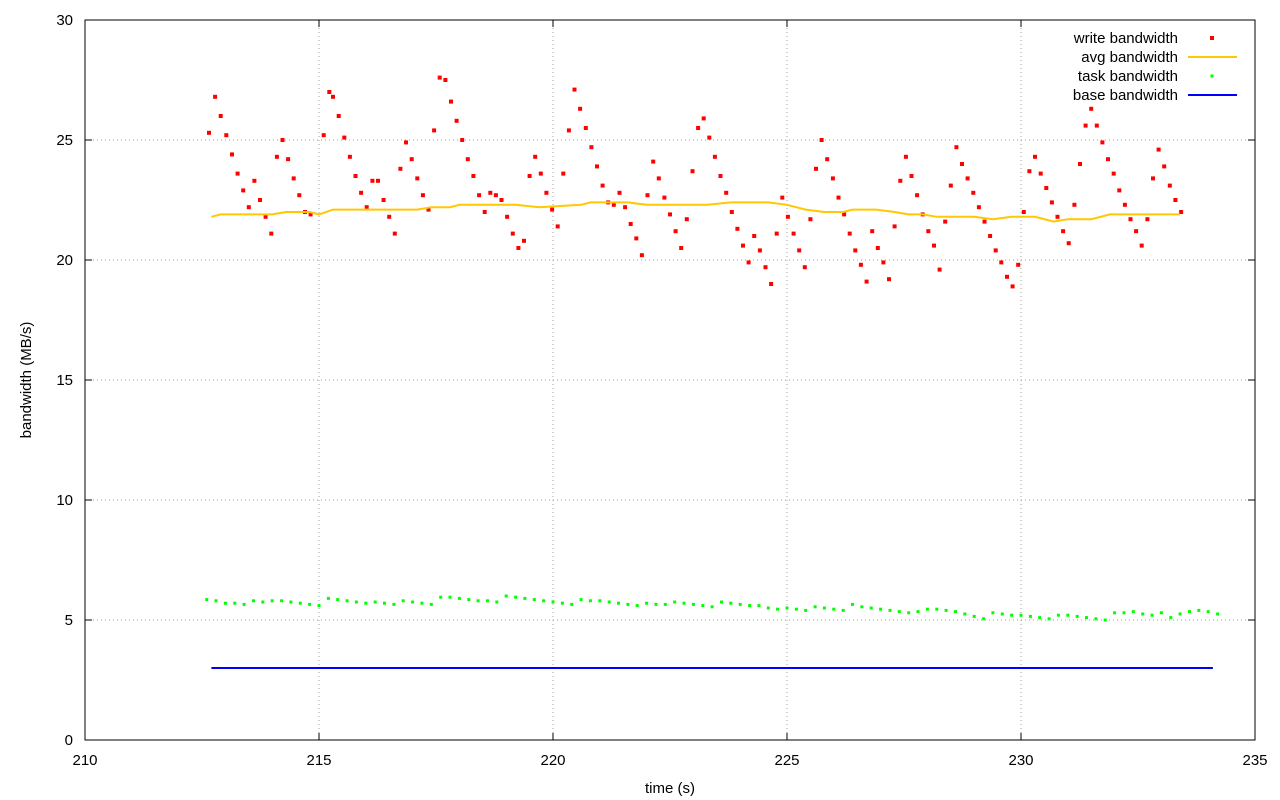 This screenshot has width=1280, height=800. I want to click on y-tick-label: 30, so click(64, 20).